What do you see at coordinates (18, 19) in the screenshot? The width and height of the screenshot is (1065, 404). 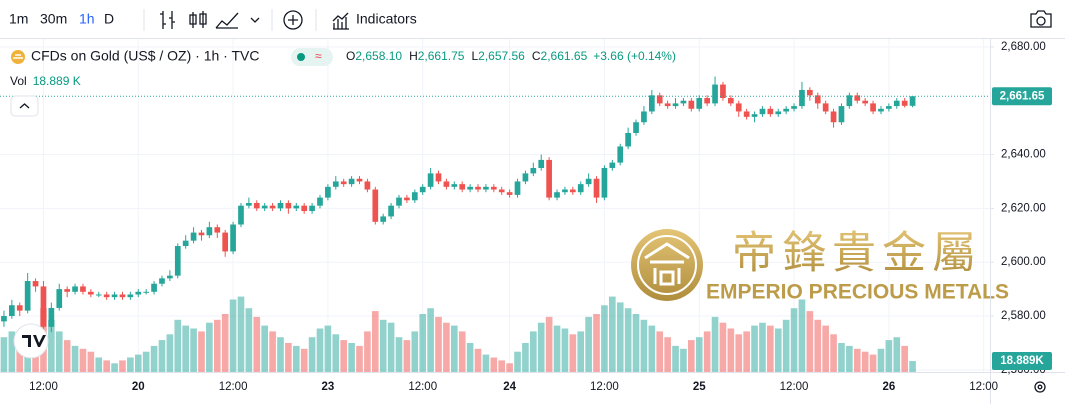 I see `timeframe: 1m` at bounding box center [18, 19].